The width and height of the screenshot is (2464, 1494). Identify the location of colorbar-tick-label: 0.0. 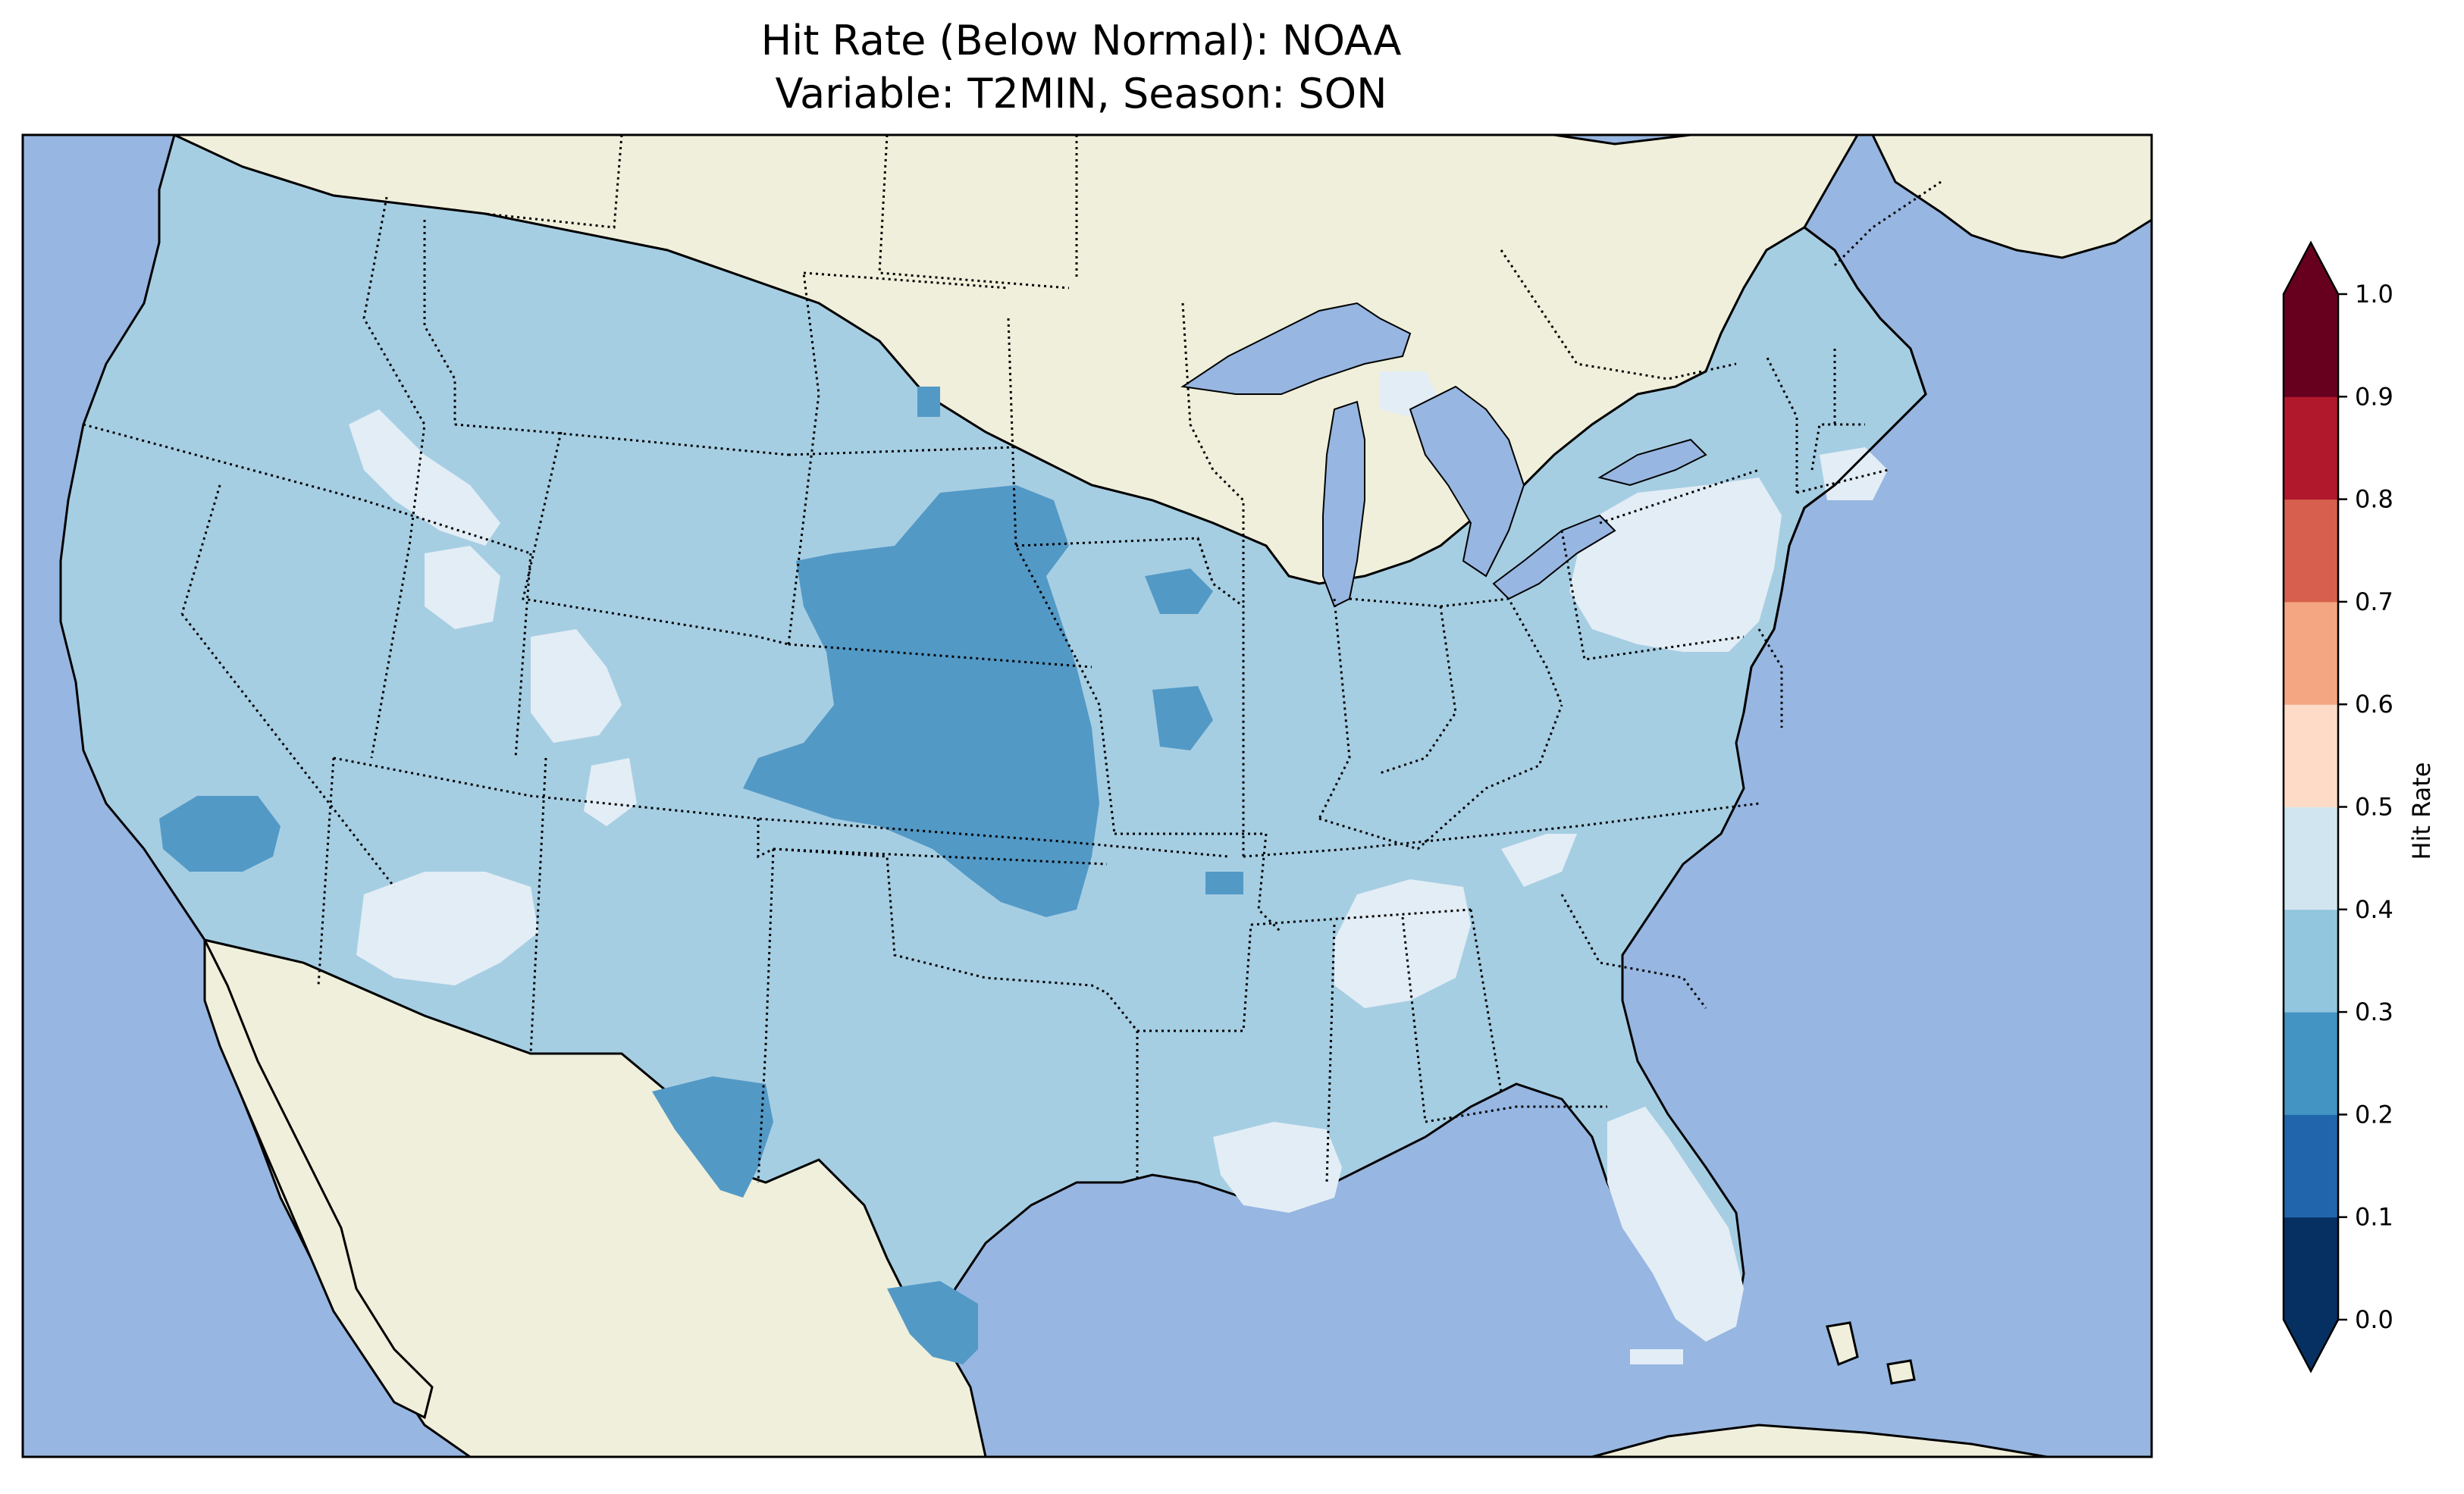
(2374, 1319).